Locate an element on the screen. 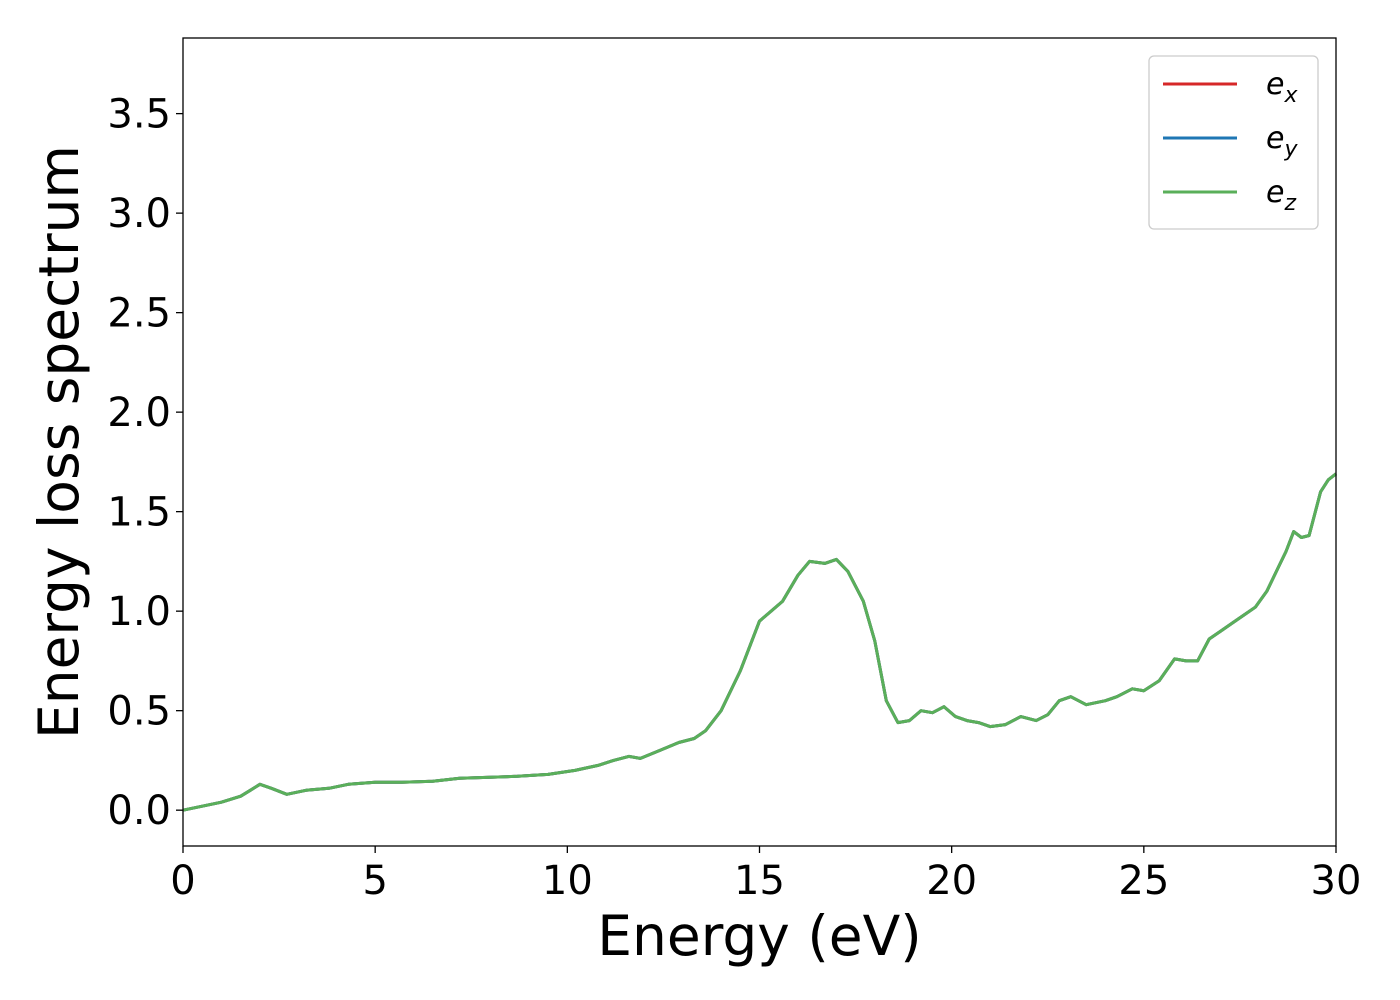 This screenshot has width=1400, height=1000. y-tick-label: 1.0 is located at coordinates (139, 612).